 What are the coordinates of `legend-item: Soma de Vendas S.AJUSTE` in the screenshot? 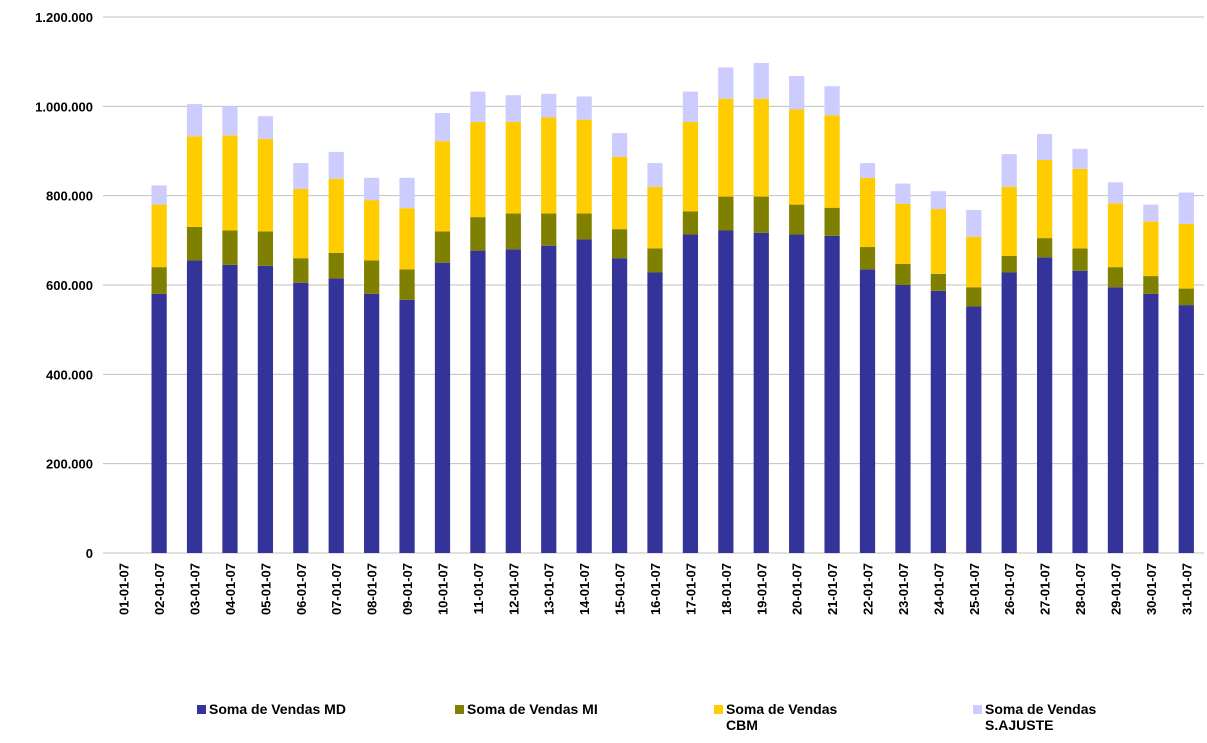 It's located at (1049, 717).